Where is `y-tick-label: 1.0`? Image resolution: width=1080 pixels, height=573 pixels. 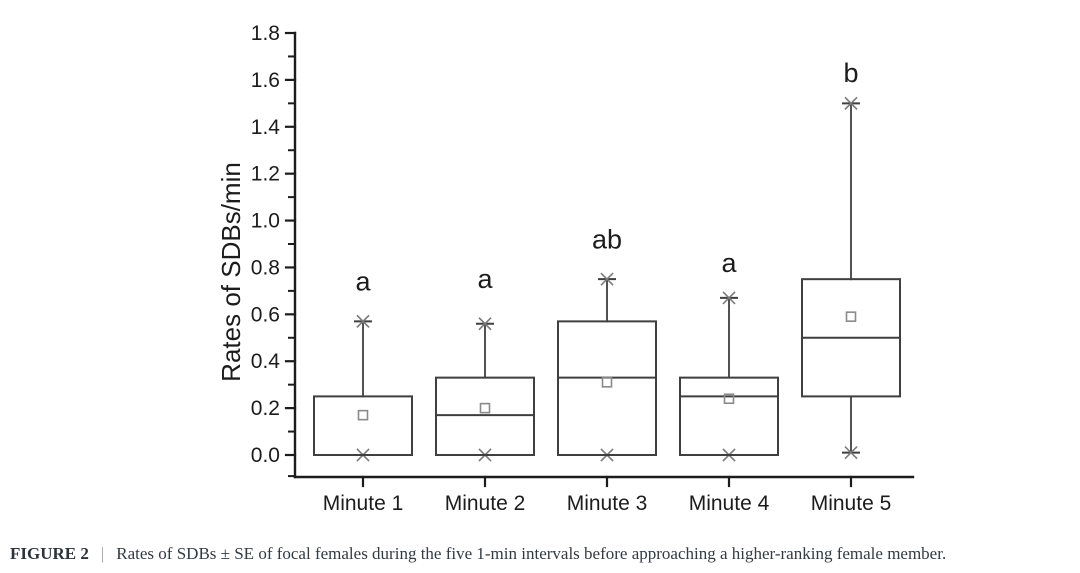 y-tick-label: 1.0 is located at coordinates (265, 221).